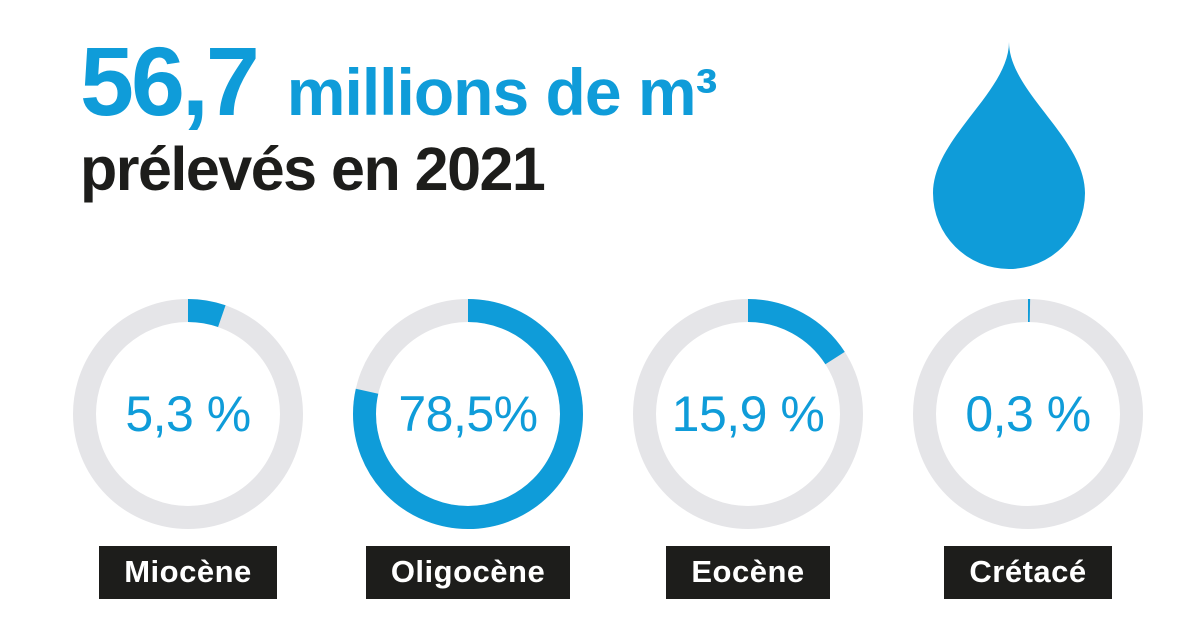 This screenshot has width=1200, height=630. I want to click on donut-value-label: 78,5%, so click(468, 414).